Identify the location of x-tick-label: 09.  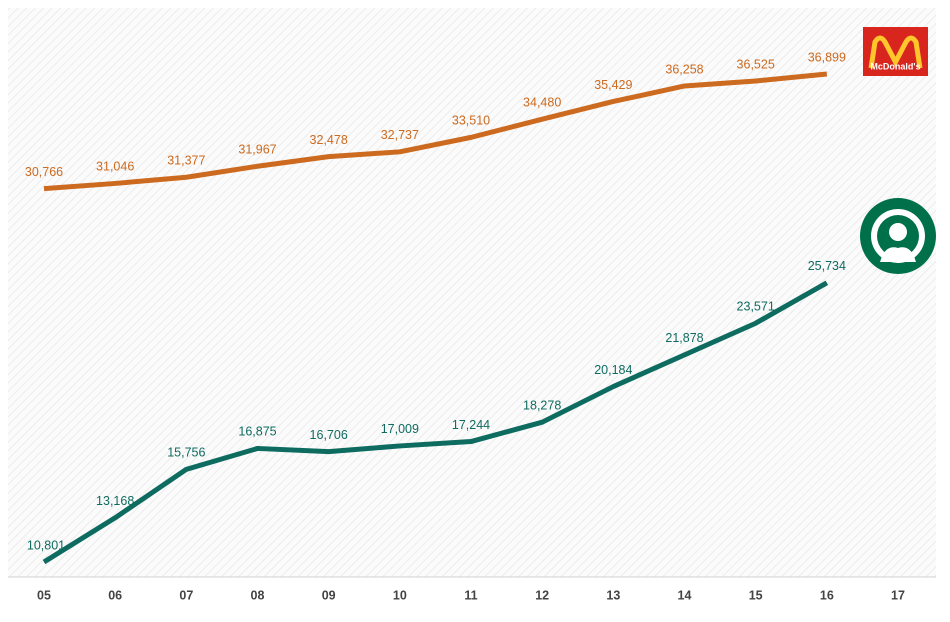
(329, 595).